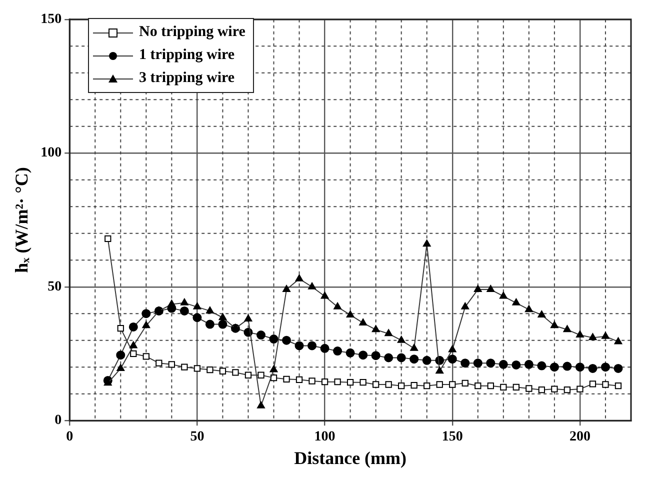 Image resolution: width=651 pixels, height=482 pixels. I want to click on y-axis-title: hₓ (W/m²· °C), so click(21, 220).